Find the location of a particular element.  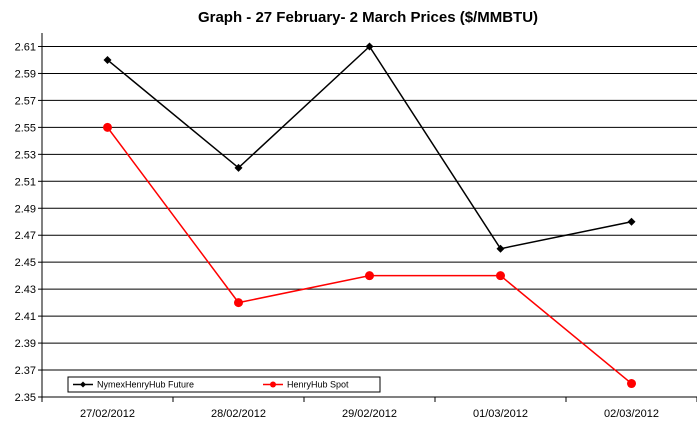

y-tick-label: 2.49 is located at coordinates (25, 209).